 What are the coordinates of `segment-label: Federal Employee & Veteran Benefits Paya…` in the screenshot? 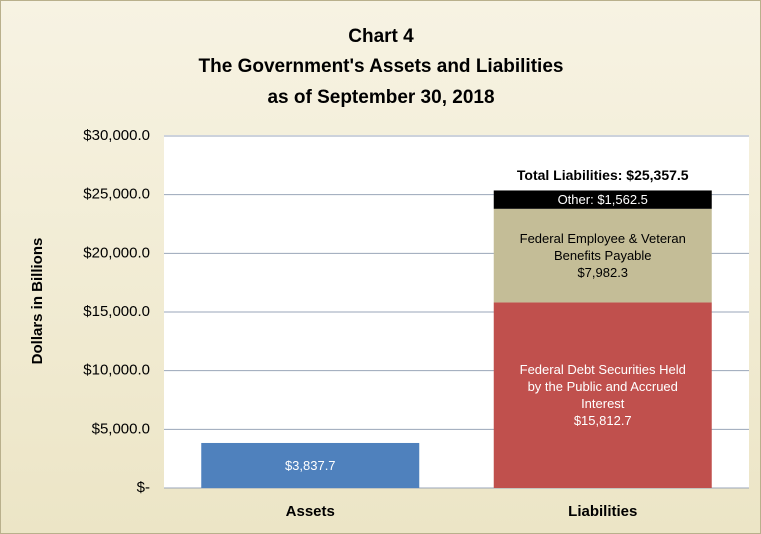 It's located at (603, 256).